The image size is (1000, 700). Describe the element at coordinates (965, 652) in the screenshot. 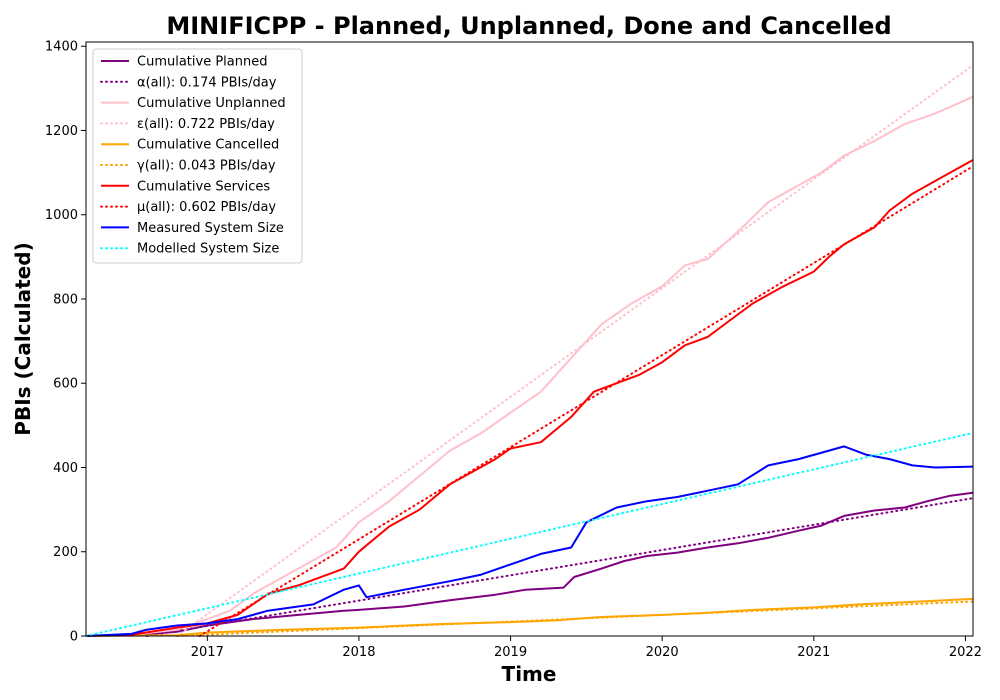

I see `x-tick-label-2022: 2022` at that location.